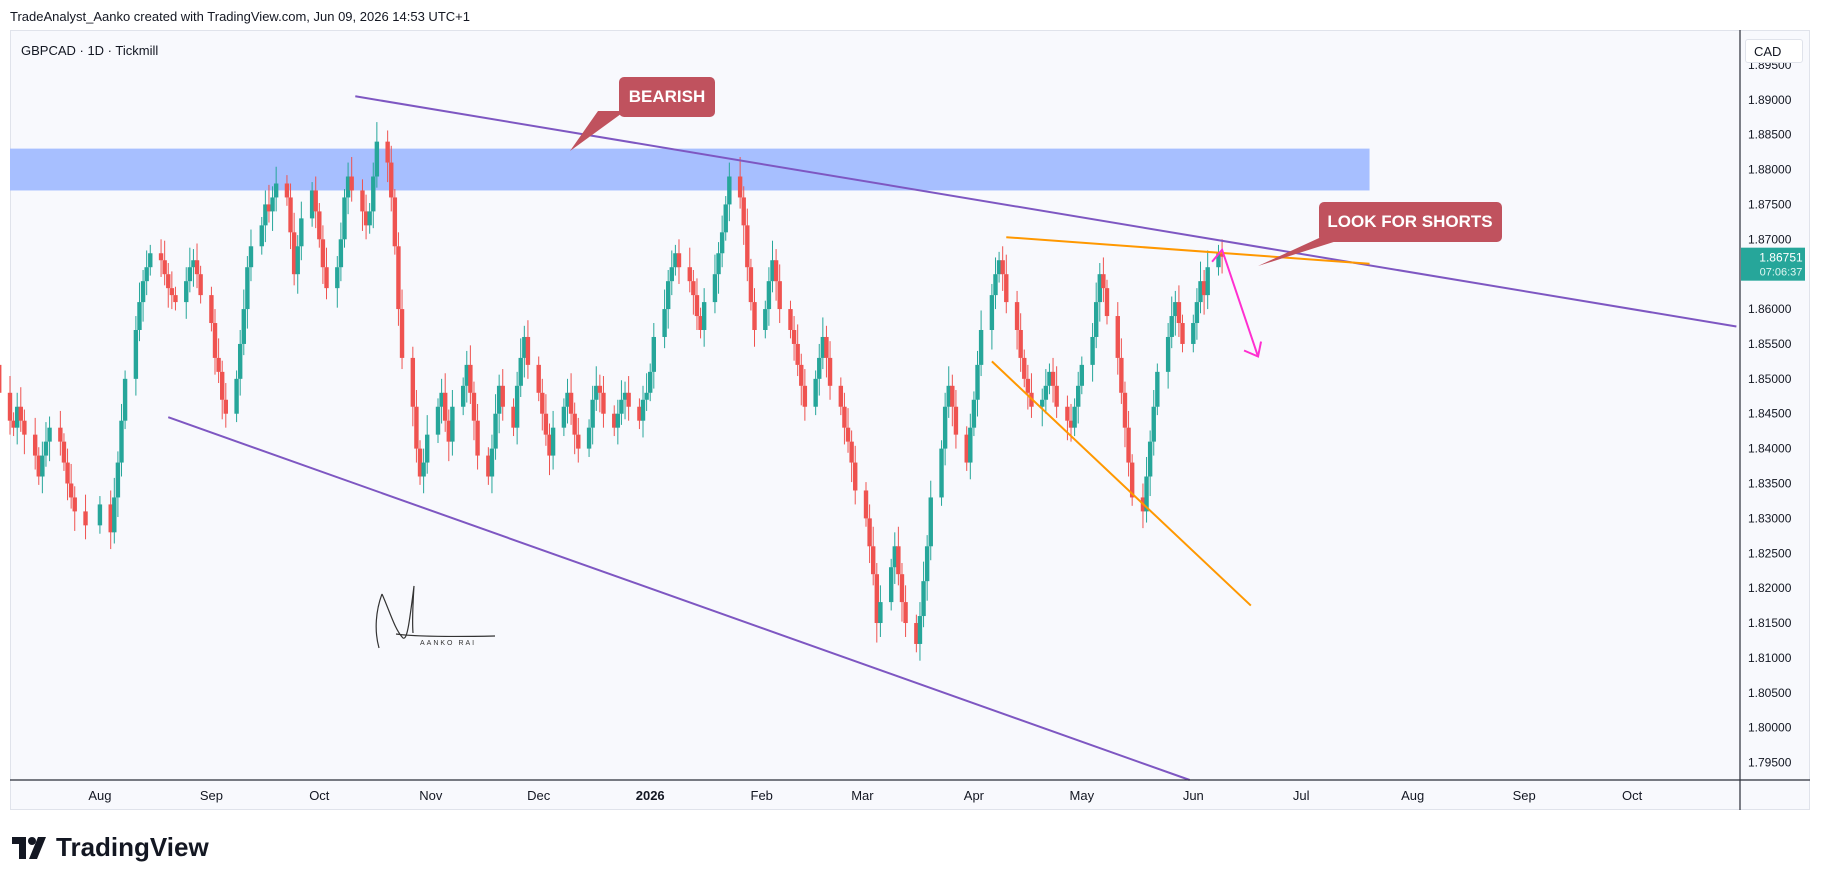 This screenshot has height=882, width=1822. I want to click on bearish-label: BEARISH, so click(642, 114).